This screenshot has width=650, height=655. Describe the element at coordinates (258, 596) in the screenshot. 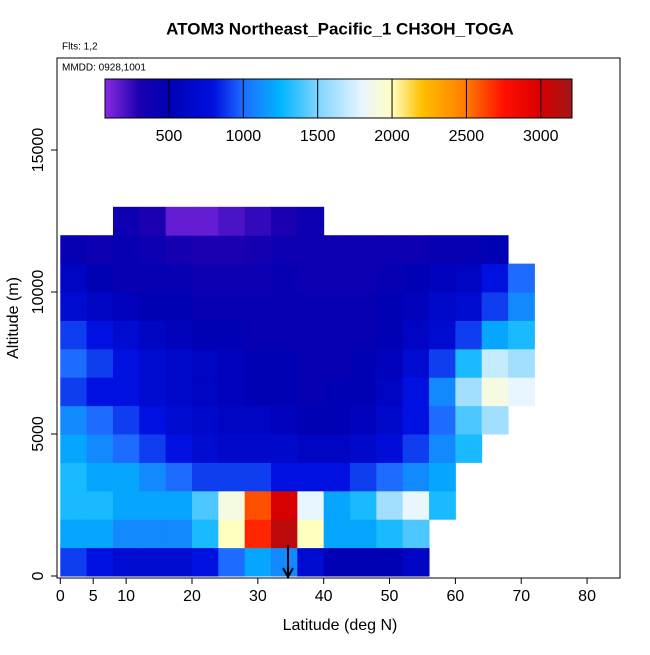

I see `x-tick-label: 30` at that location.